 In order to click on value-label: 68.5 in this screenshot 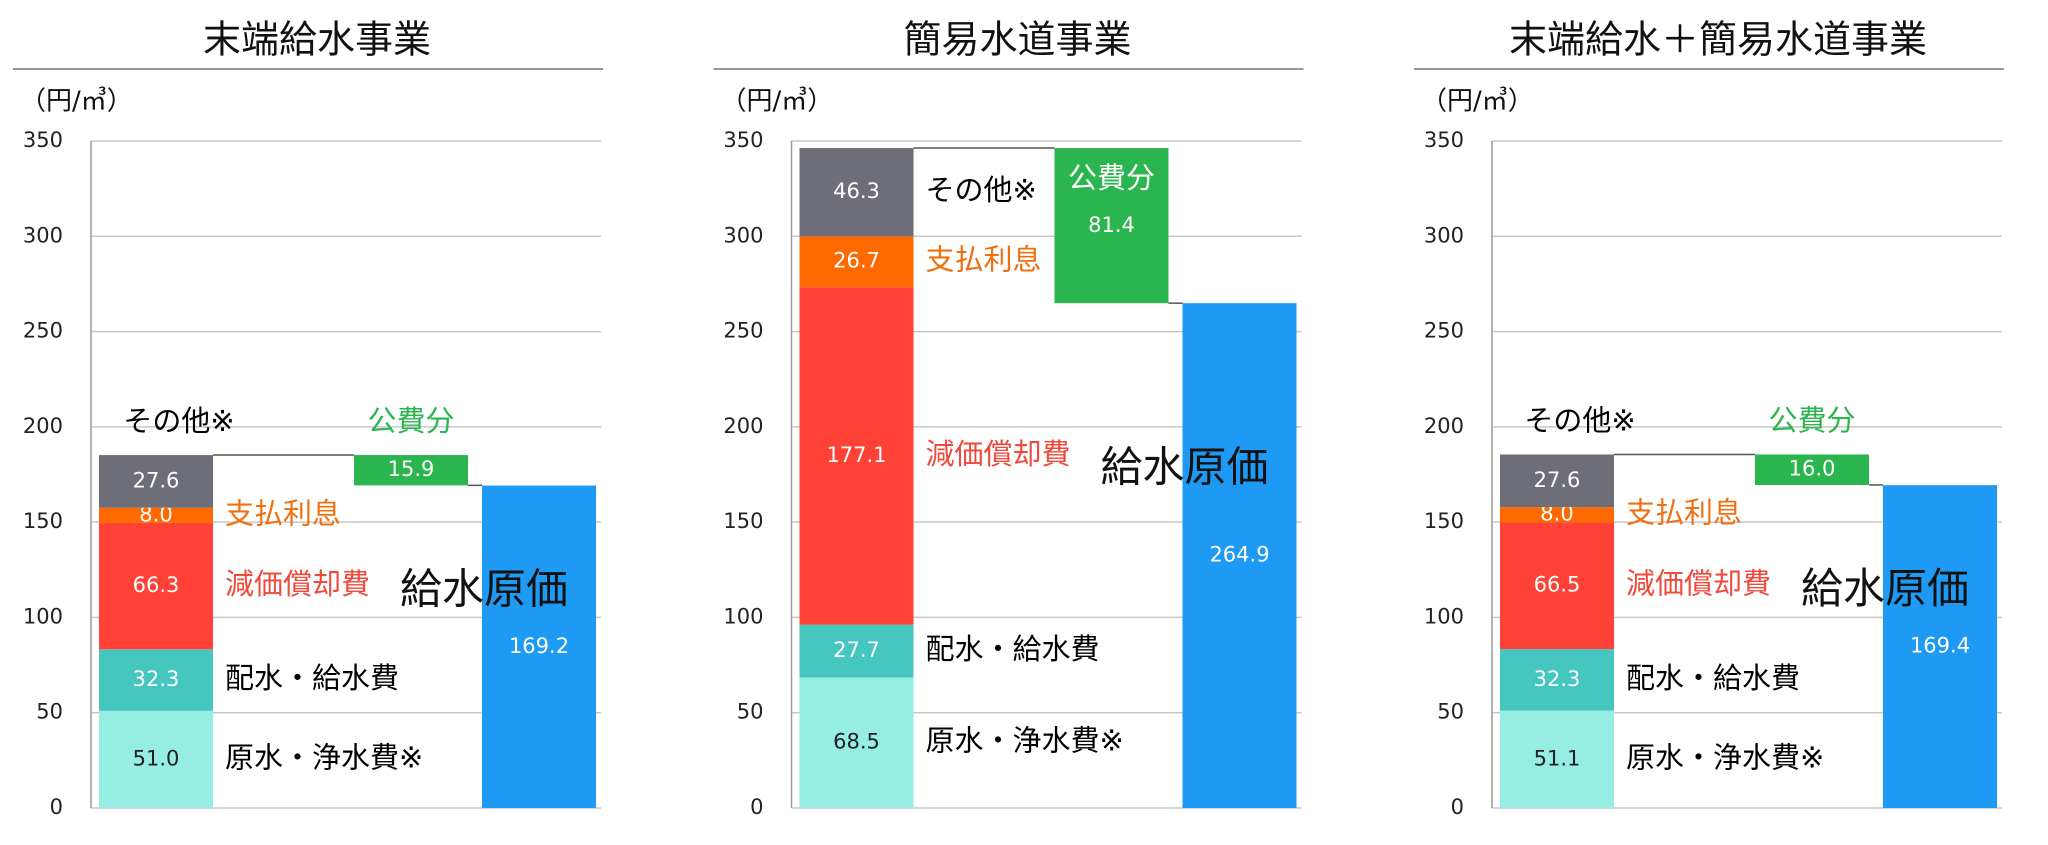, I will do `click(856, 742)`.